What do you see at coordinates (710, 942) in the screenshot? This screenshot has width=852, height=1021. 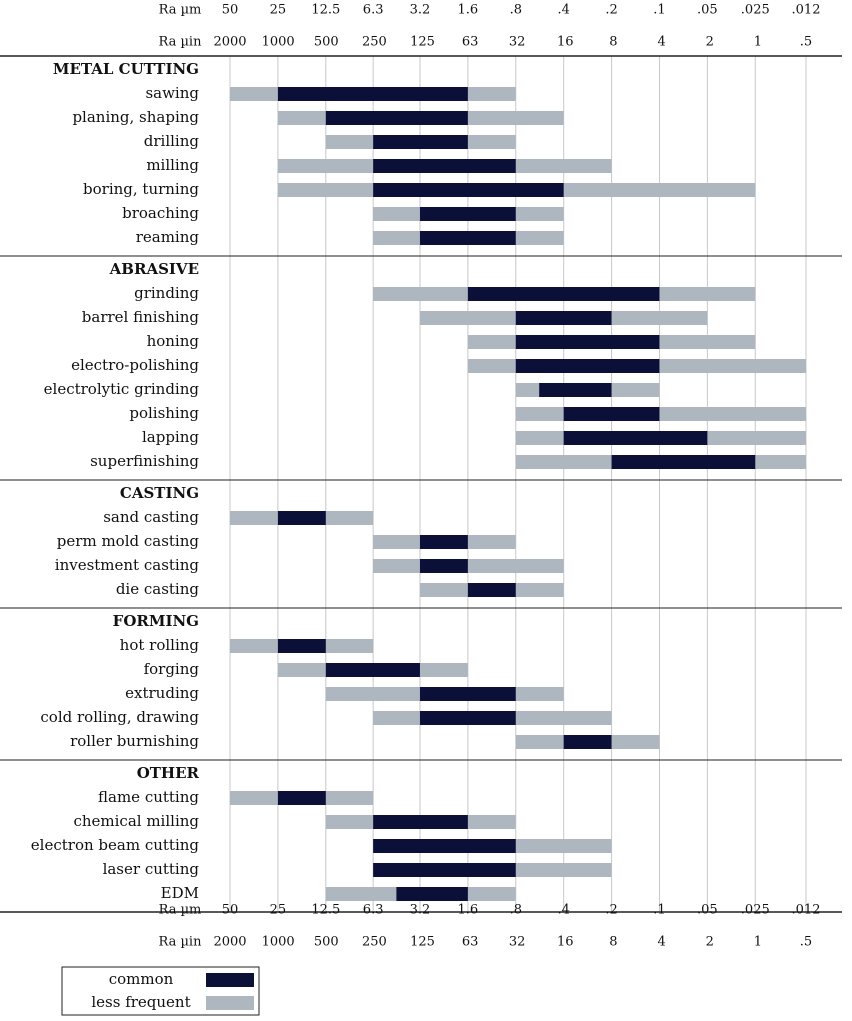 I see `x2-tick-label: 2` at bounding box center [710, 942].